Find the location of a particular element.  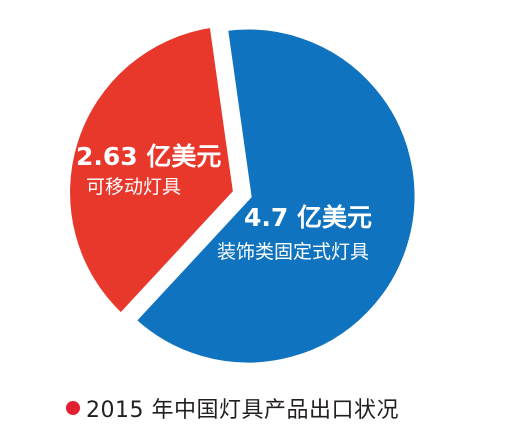

slice-value-label-decorative: 4.7 亿美元 is located at coordinates (308, 217).